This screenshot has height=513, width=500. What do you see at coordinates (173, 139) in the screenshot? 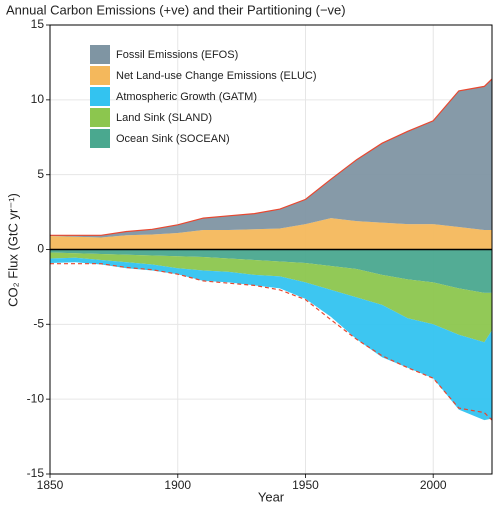
I see `legend-label: Ocean Sink (SOCEAN)` at bounding box center [173, 139].